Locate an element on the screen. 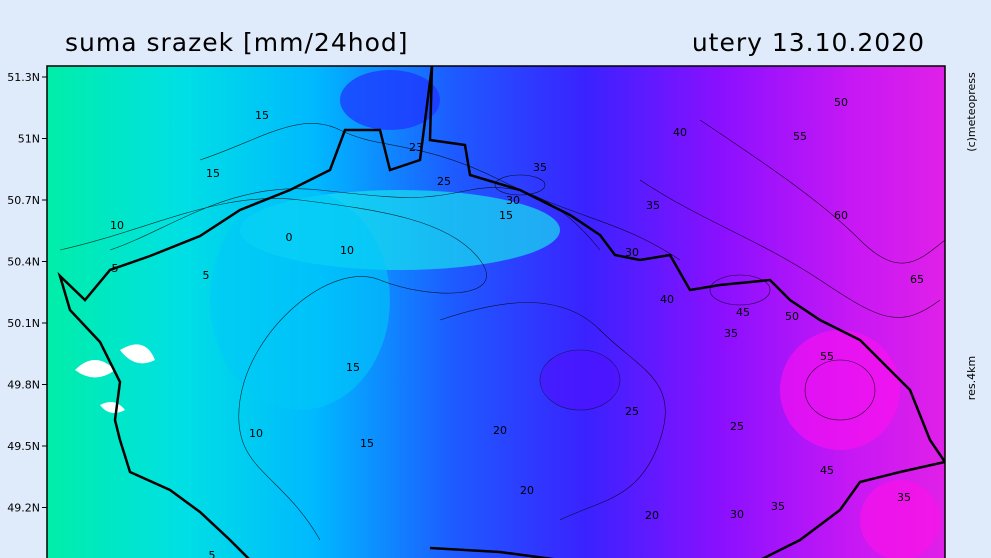  title: suma srazek [mm/24hod] is located at coordinates (237, 42).